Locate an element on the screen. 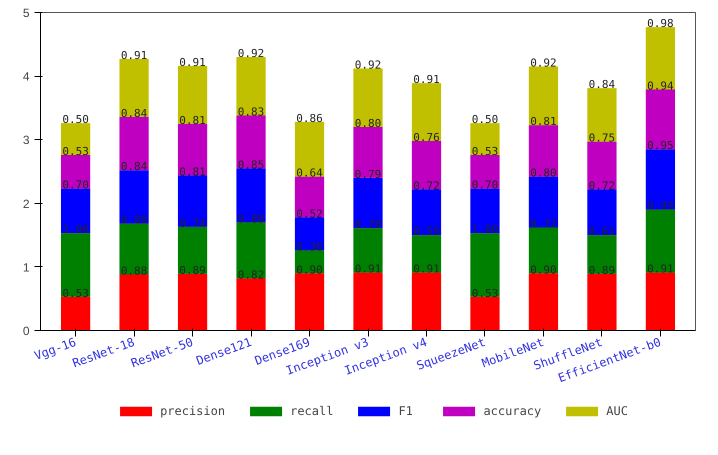  data-label: 0.83 is located at coordinates (251, 112).